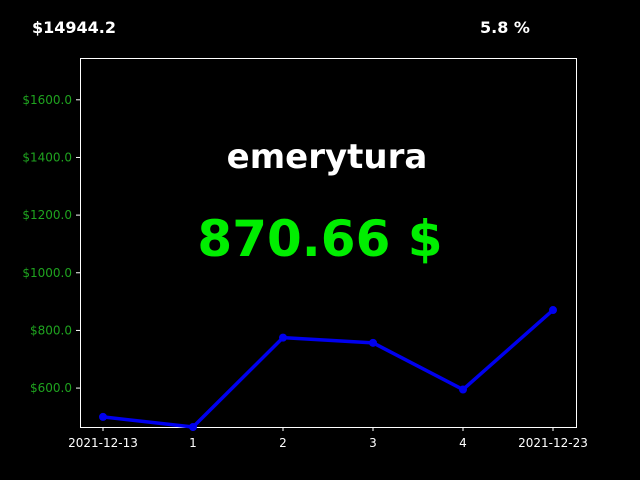 Image resolution: width=640 pixels, height=480 pixels. Describe the element at coordinates (47, 215) in the screenshot. I see `y-tick-label: $1200.0` at that location.